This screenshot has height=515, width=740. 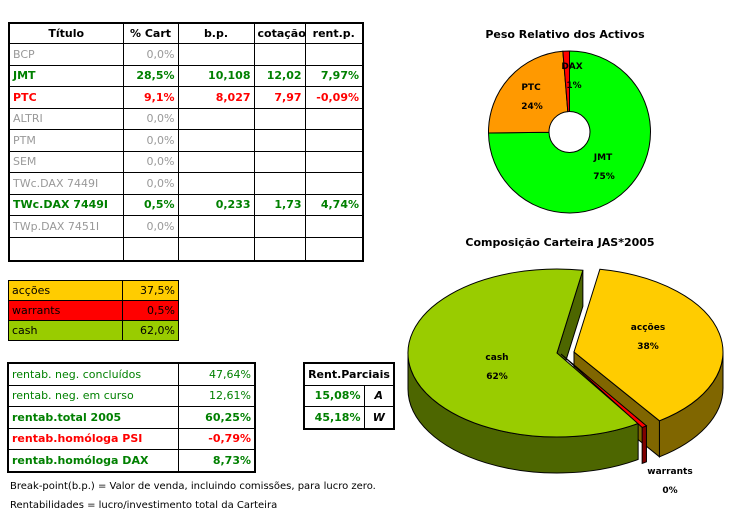 I want to click on allocation-label: cash, so click(x=65, y=330).